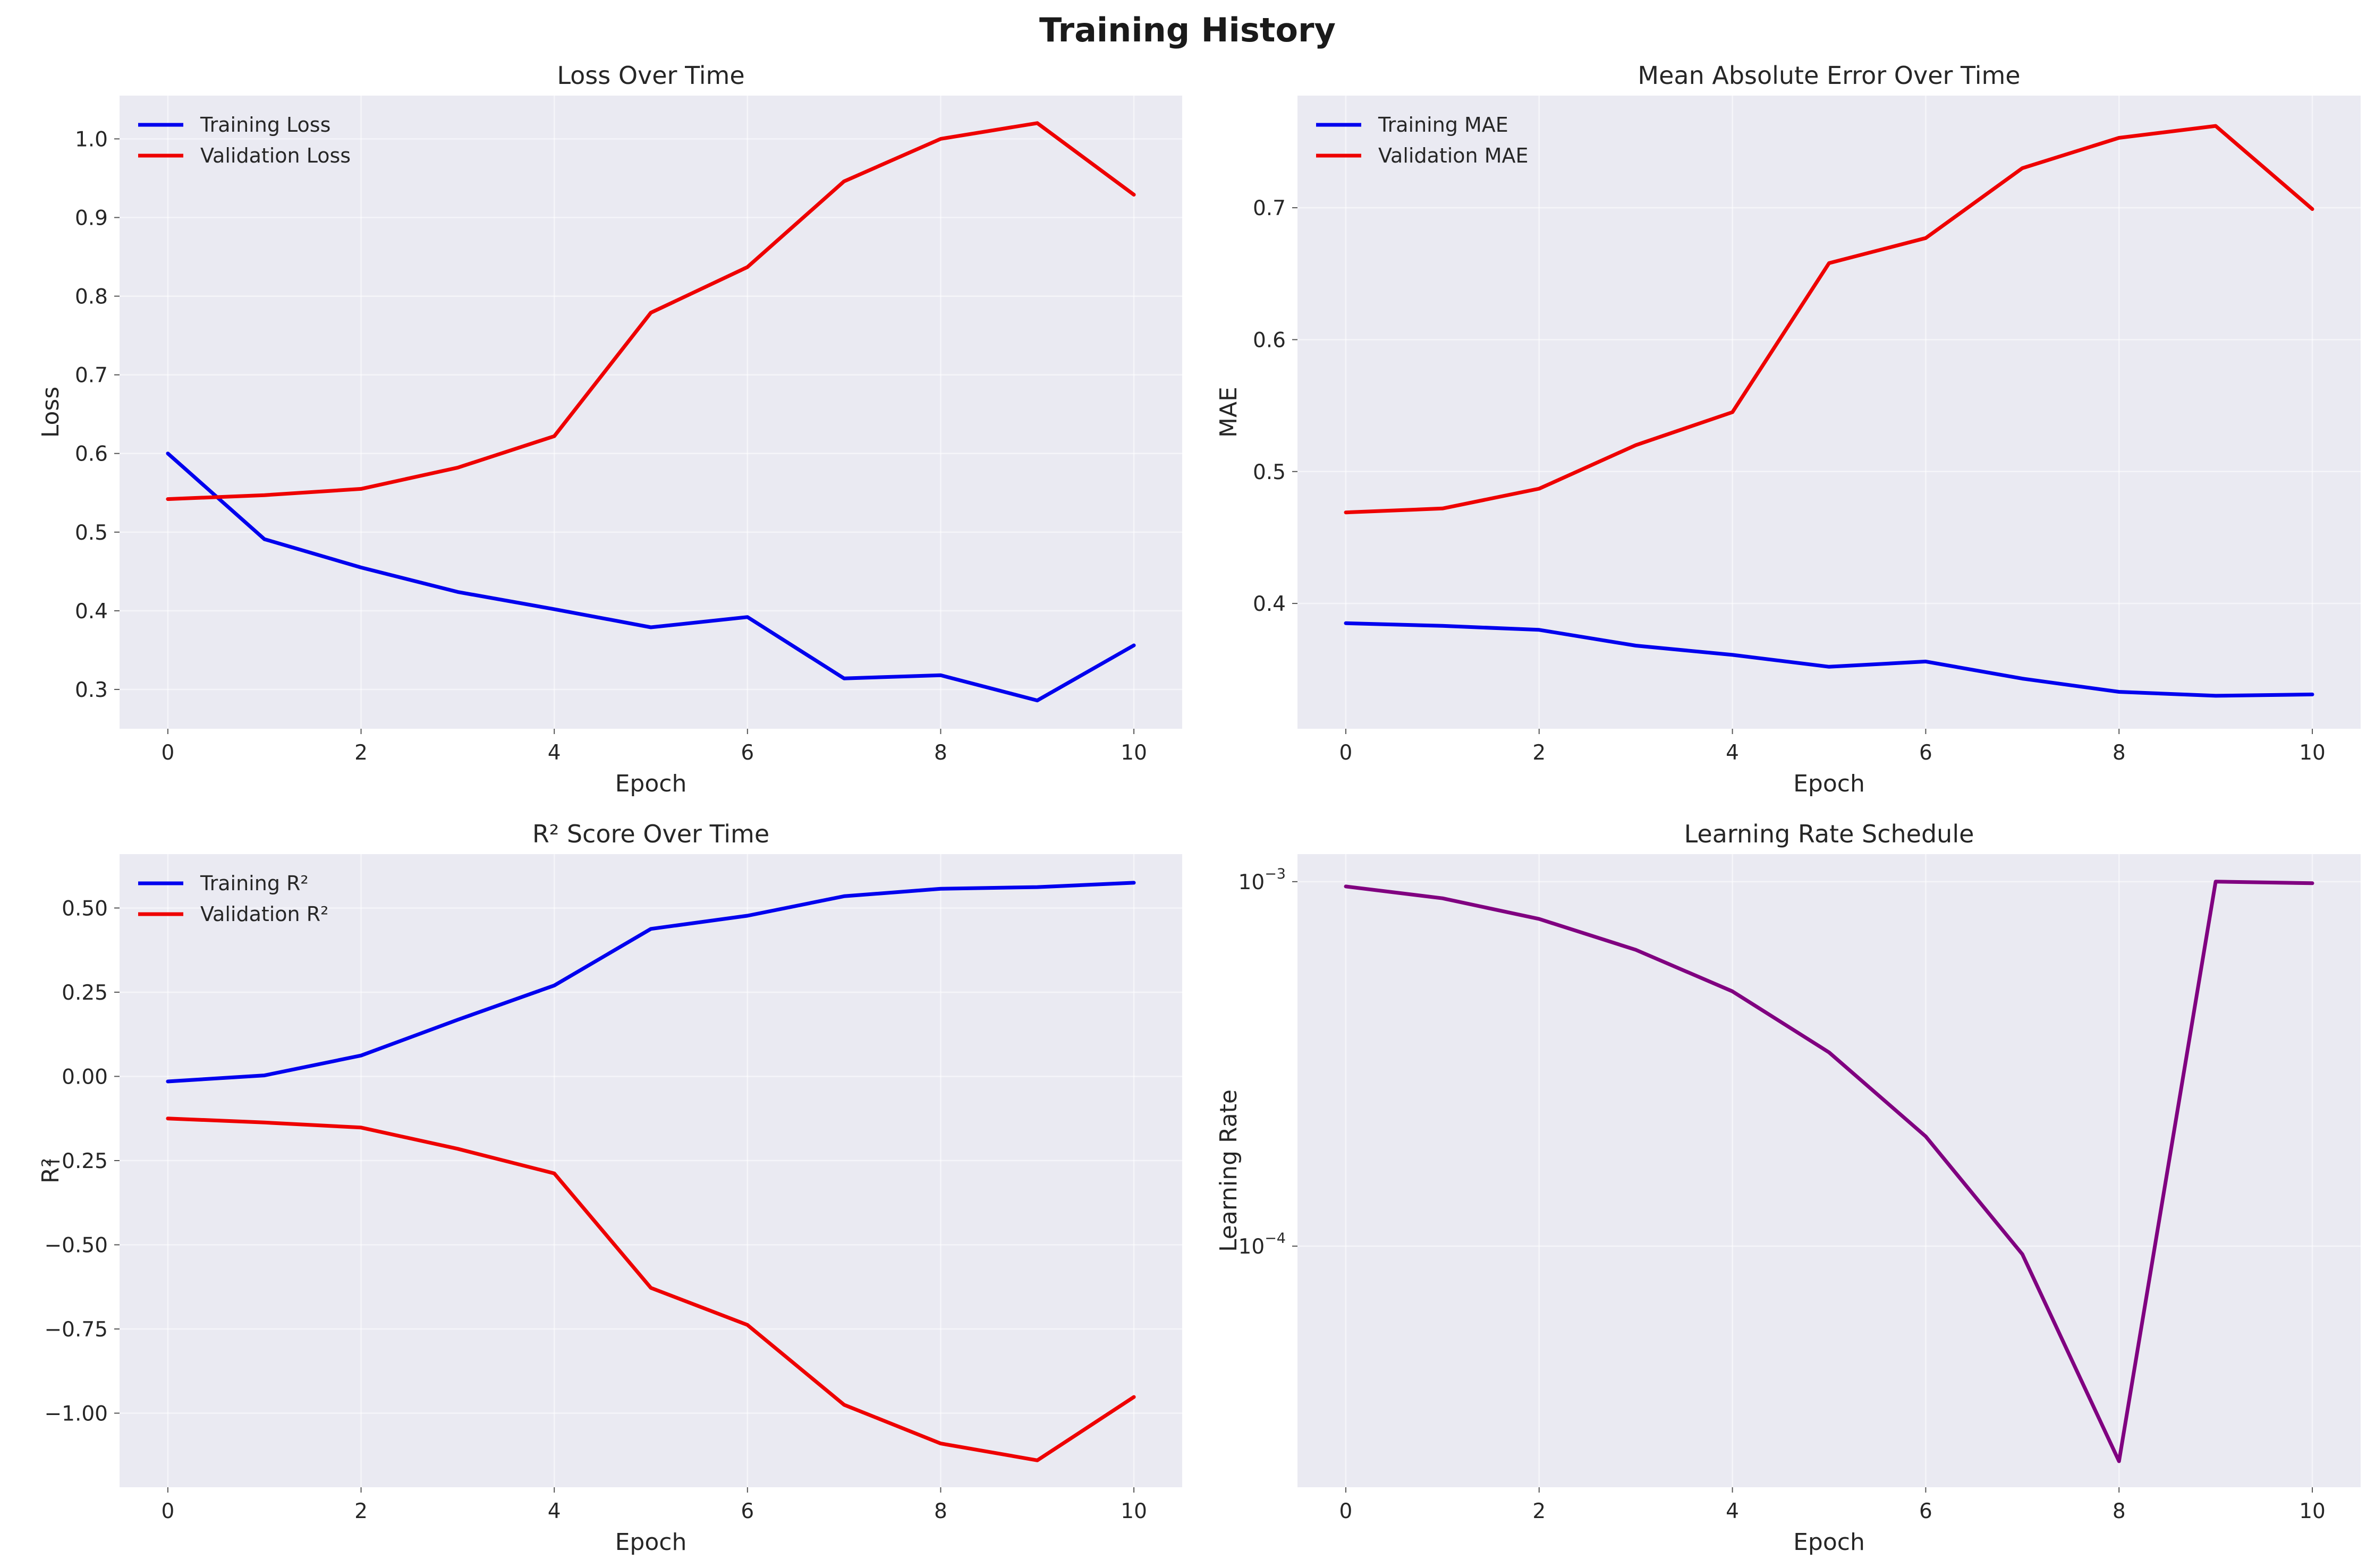 The height and width of the screenshot is (1568, 2375). Describe the element at coordinates (651, 75) in the screenshot. I see `panel-title: Loss Over Time` at that location.